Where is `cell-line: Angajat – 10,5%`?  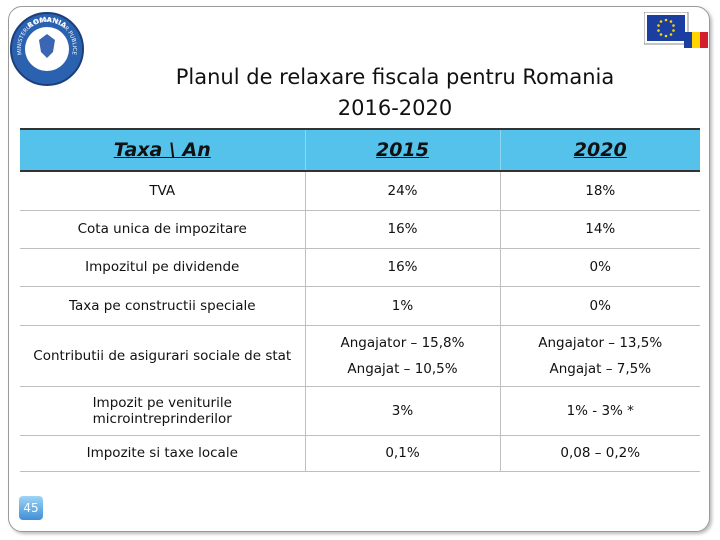
cell-line: Angajat – 10,5% is located at coordinates (402, 368).